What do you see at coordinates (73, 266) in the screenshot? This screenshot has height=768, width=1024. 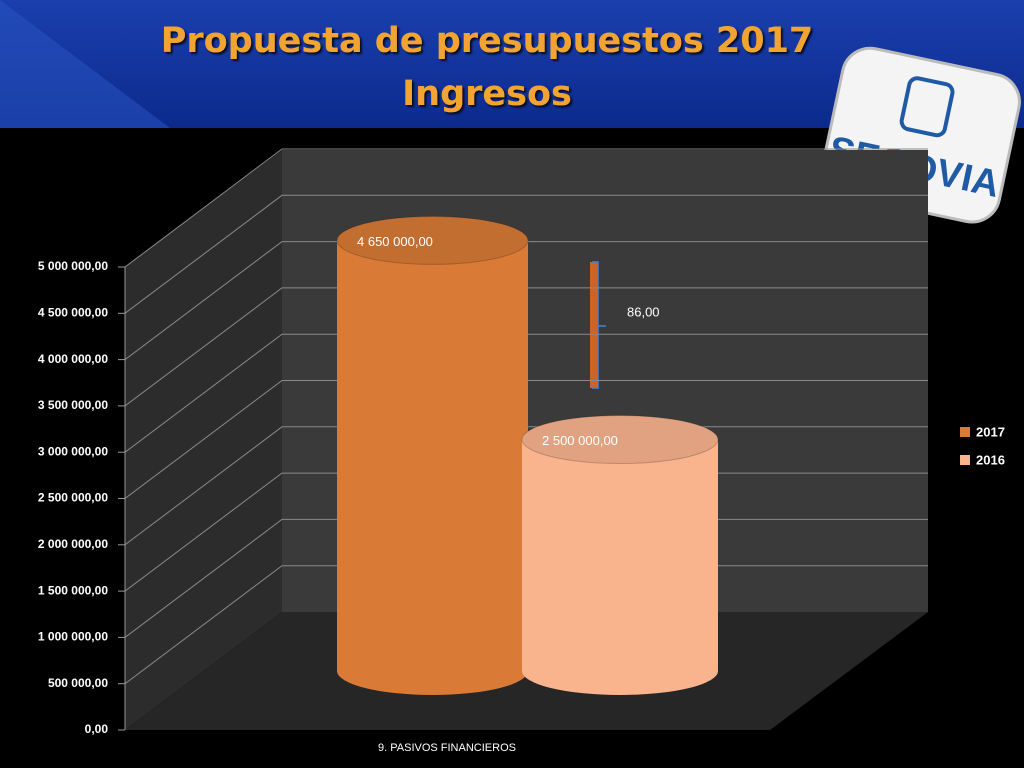 I see `y-tick-label: 5 000 000,00` at bounding box center [73, 266].